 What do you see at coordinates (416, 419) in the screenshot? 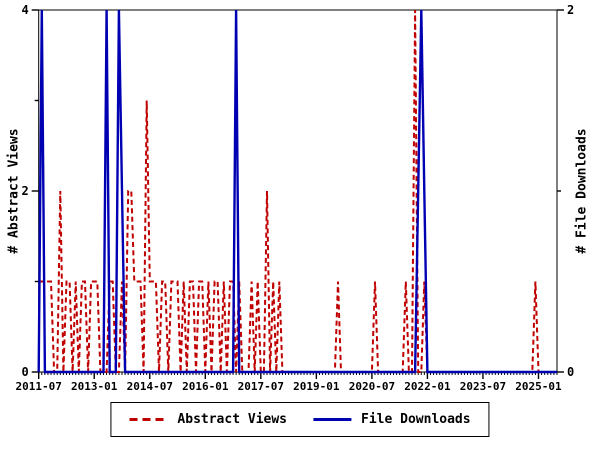
I see `legend-label-file-downloads: File Downloads` at bounding box center [416, 419].